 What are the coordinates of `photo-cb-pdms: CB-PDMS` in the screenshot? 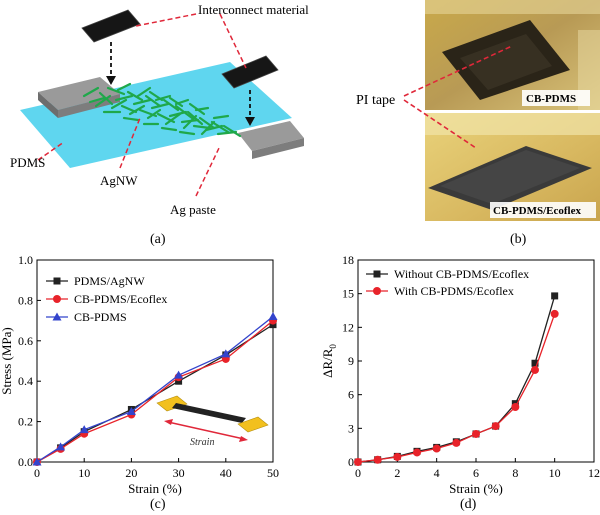 It's located at (512, 55).